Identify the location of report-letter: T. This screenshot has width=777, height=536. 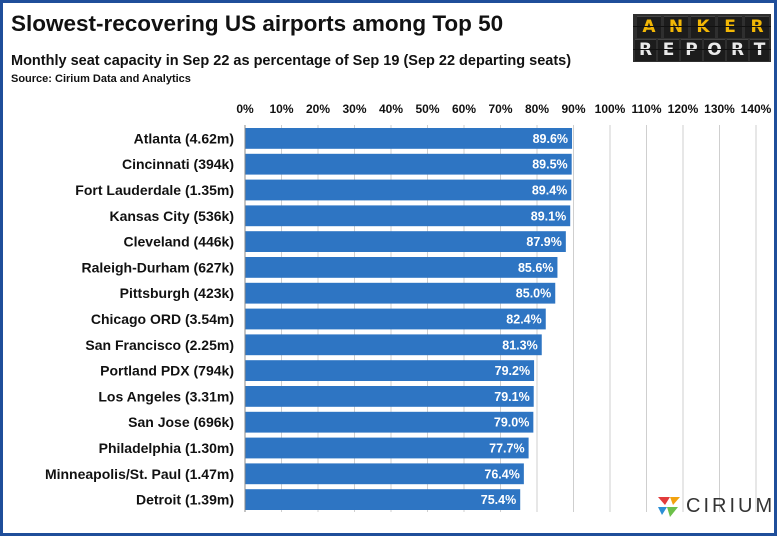
(759, 50).